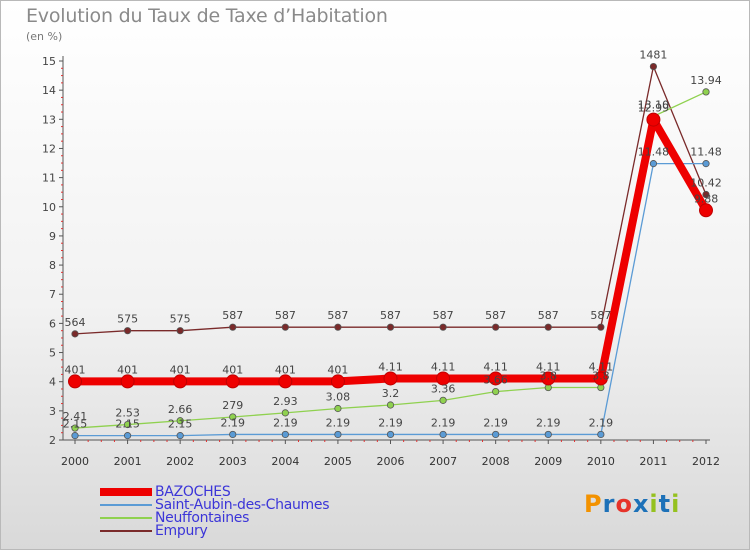 Image resolution: width=750 pixels, height=550 pixels. Describe the element at coordinates (601, 461) in the screenshot. I see `x-tick-label: 2010` at that location.